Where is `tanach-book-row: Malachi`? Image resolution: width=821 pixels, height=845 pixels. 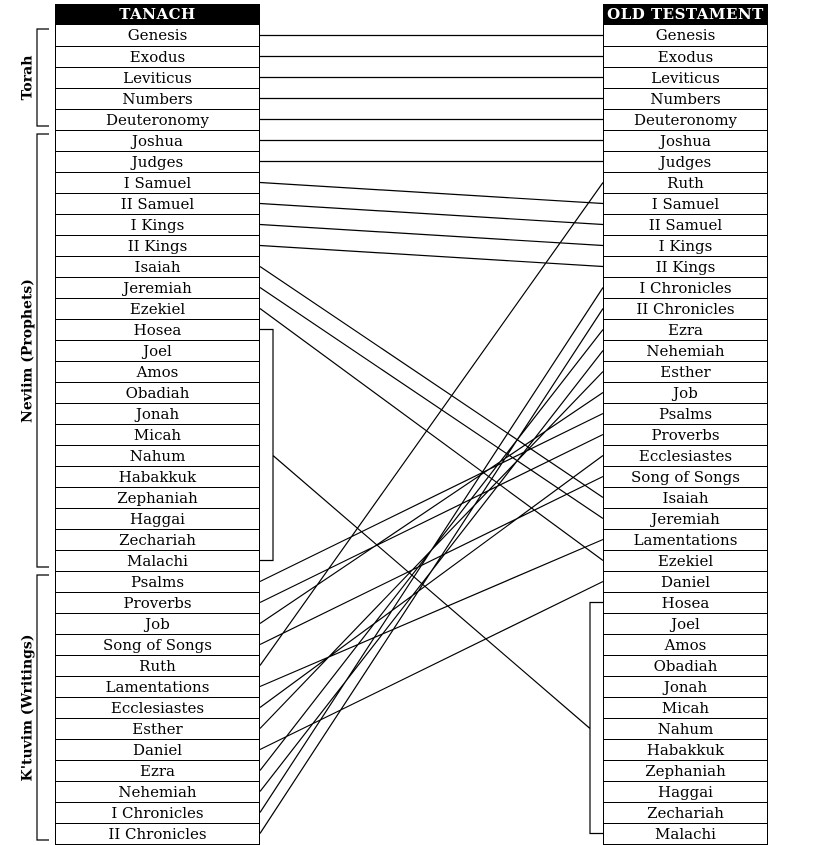 tanach-book-row: Malachi is located at coordinates (157, 560).